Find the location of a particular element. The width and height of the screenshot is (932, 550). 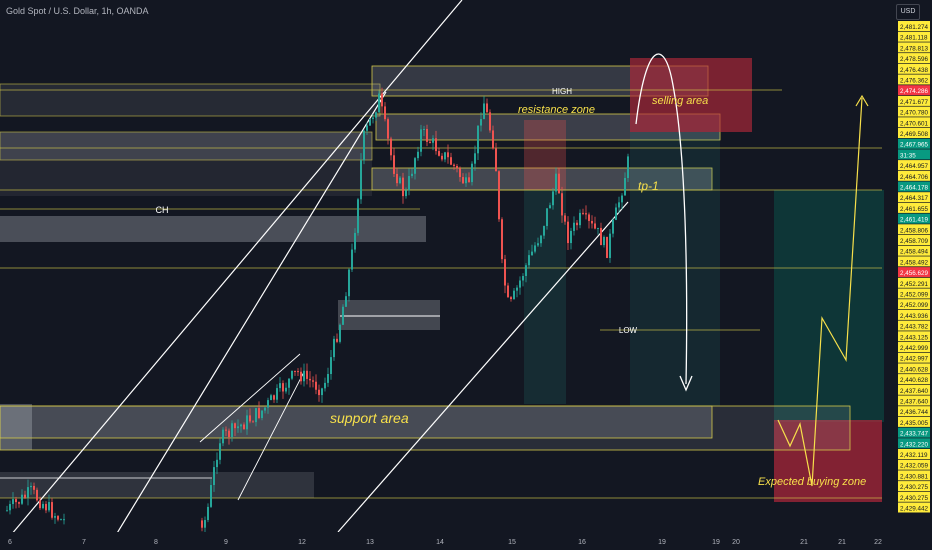

buy-teal-box is located at coordinates (829, 306).